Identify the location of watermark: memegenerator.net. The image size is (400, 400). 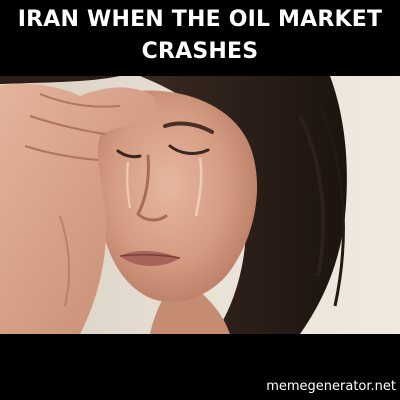
(331, 386).